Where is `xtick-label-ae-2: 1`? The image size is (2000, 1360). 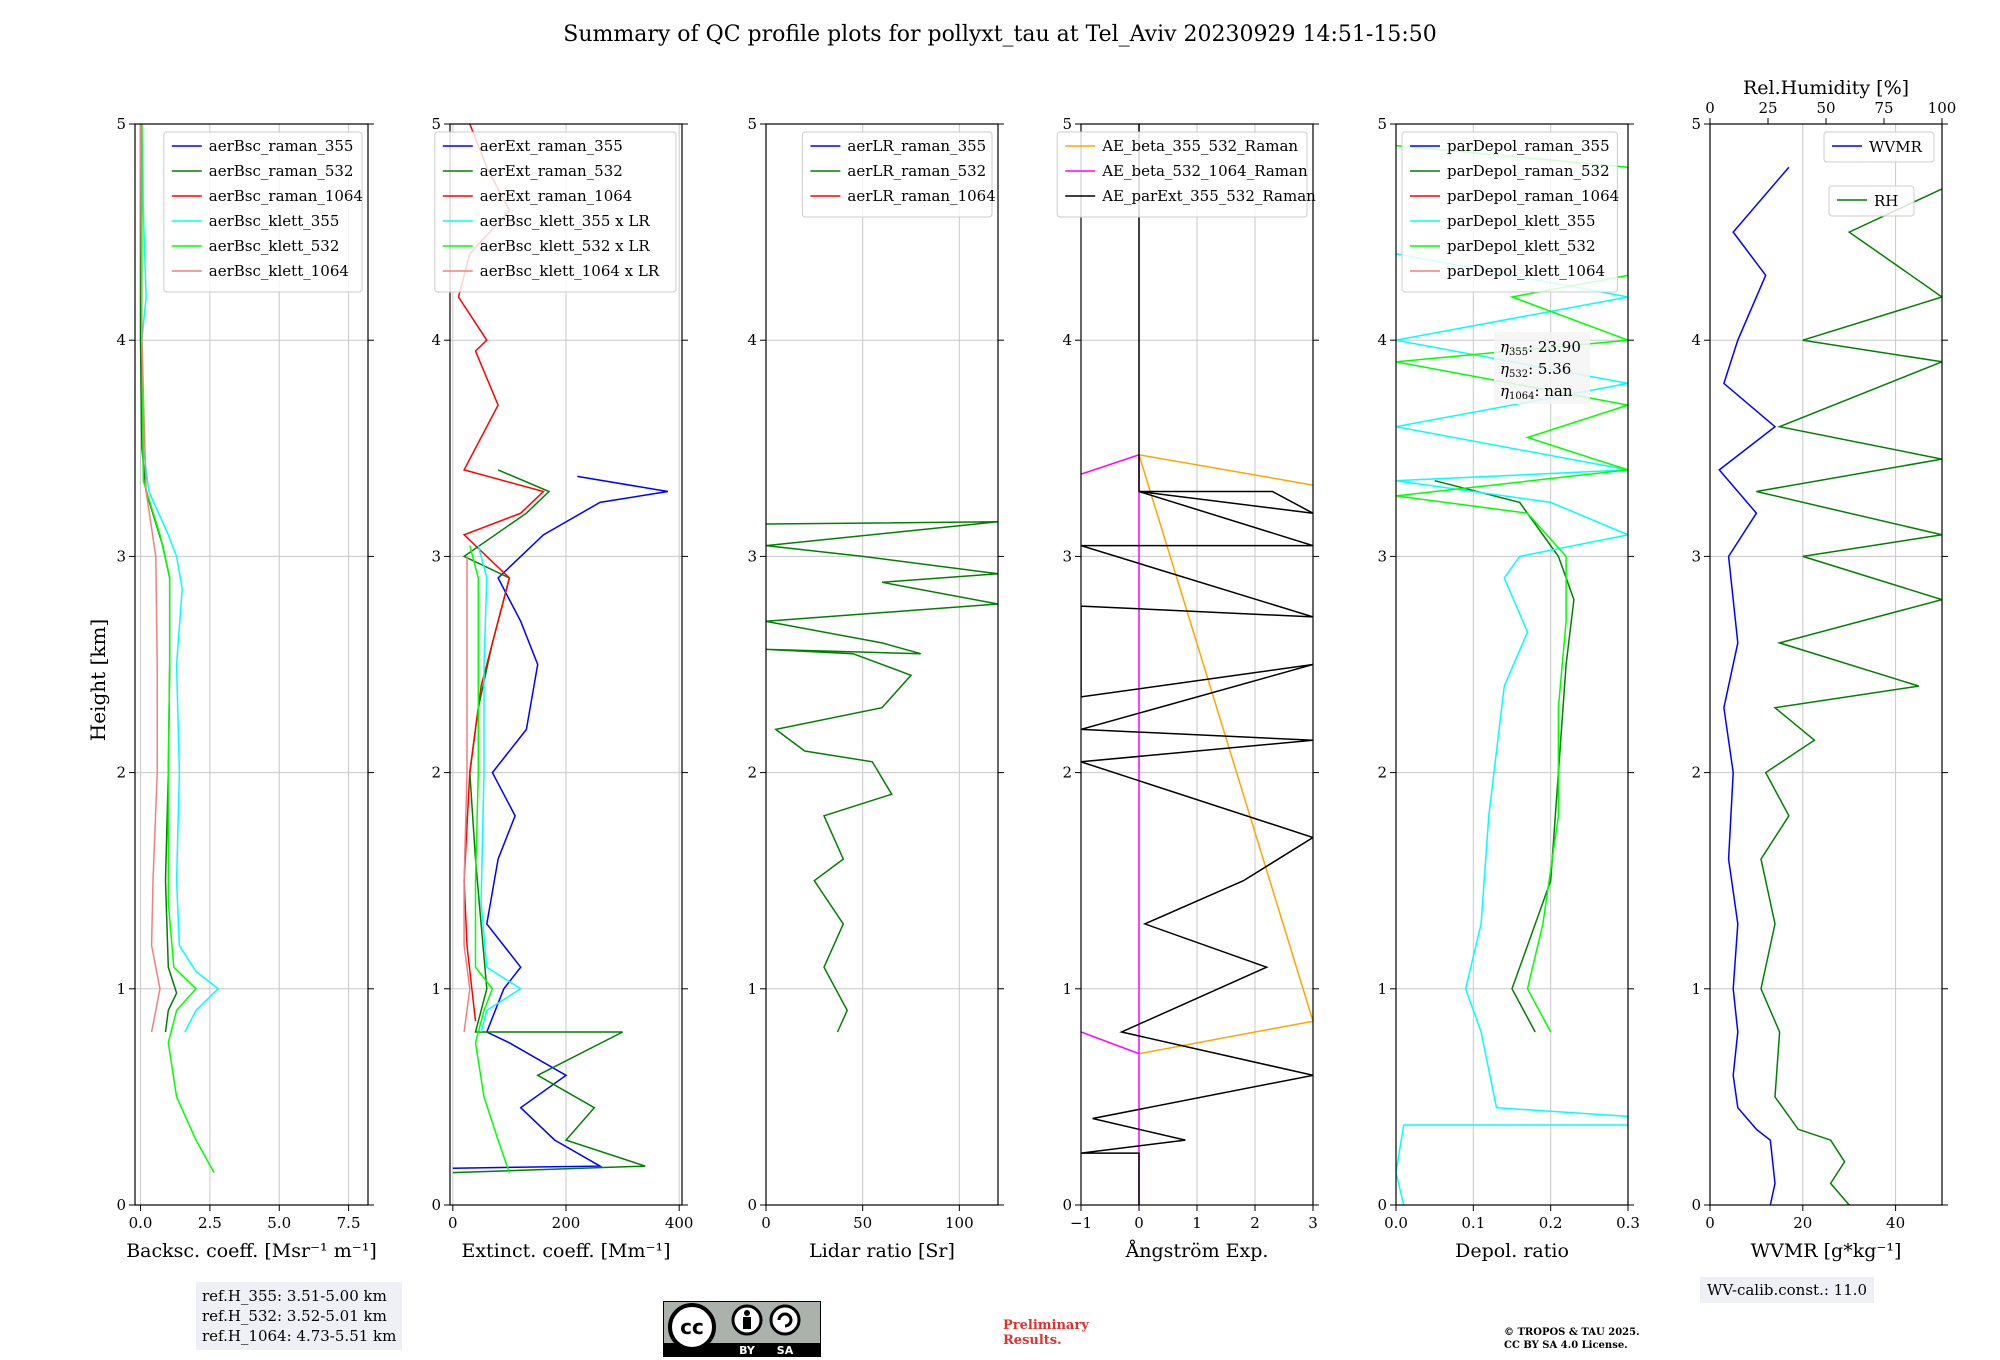
xtick-label-ae-2: 1 is located at coordinates (1197, 1223).